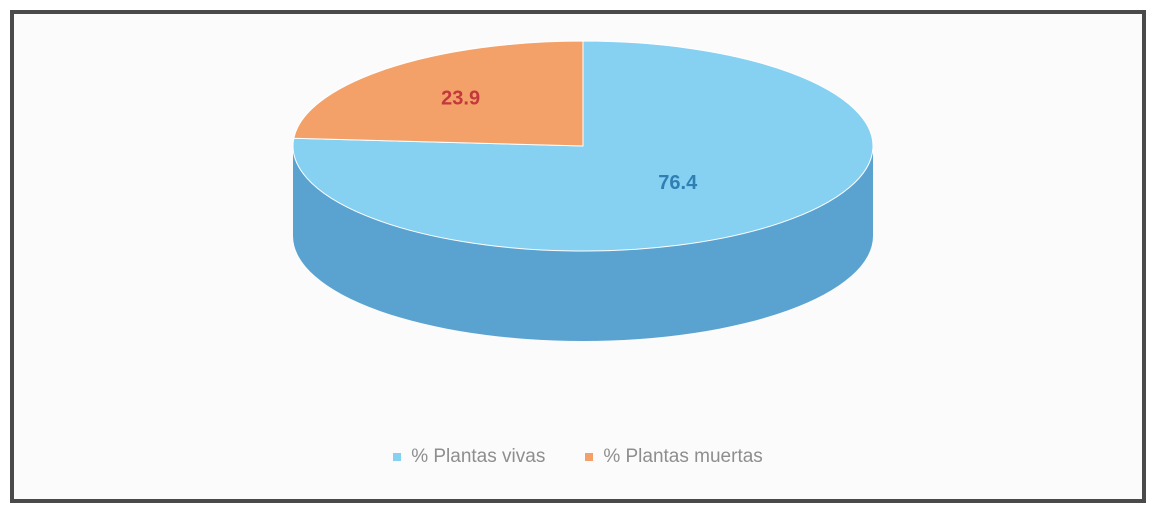 This screenshot has width=1158, height=515. Describe the element at coordinates (438, 93) in the screenshot. I see `pie-slice-muertas` at that location.